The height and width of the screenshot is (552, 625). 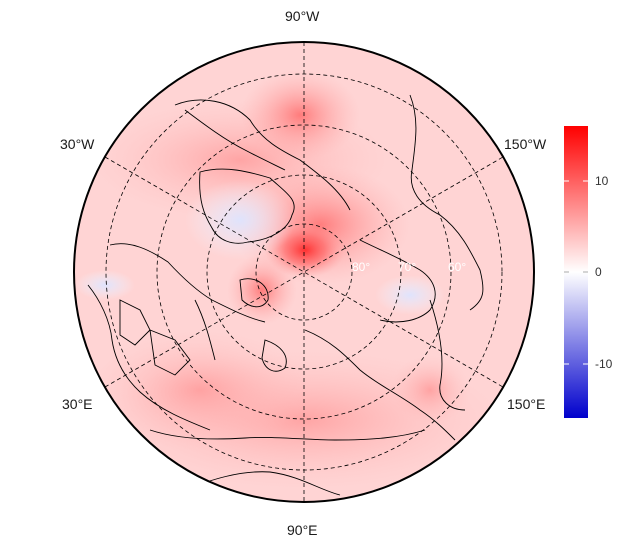 What do you see at coordinates (77, 404) in the screenshot?
I see `lon-label-lower-left: 30°E` at bounding box center [77, 404].